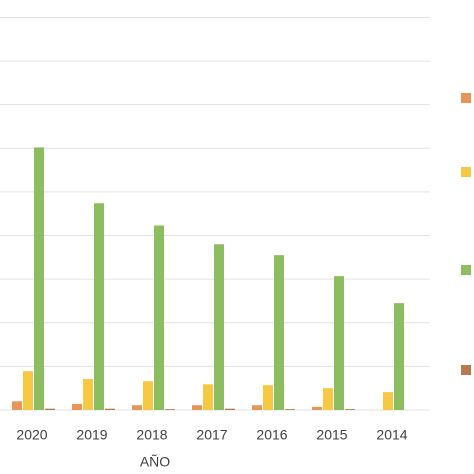 Image resolution: width=474 pixels, height=474 pixels. What do you see at coordinates (211, 435) in the screenshot?
I see `x-tick-label: 2017` at bounding box center [211, 435].